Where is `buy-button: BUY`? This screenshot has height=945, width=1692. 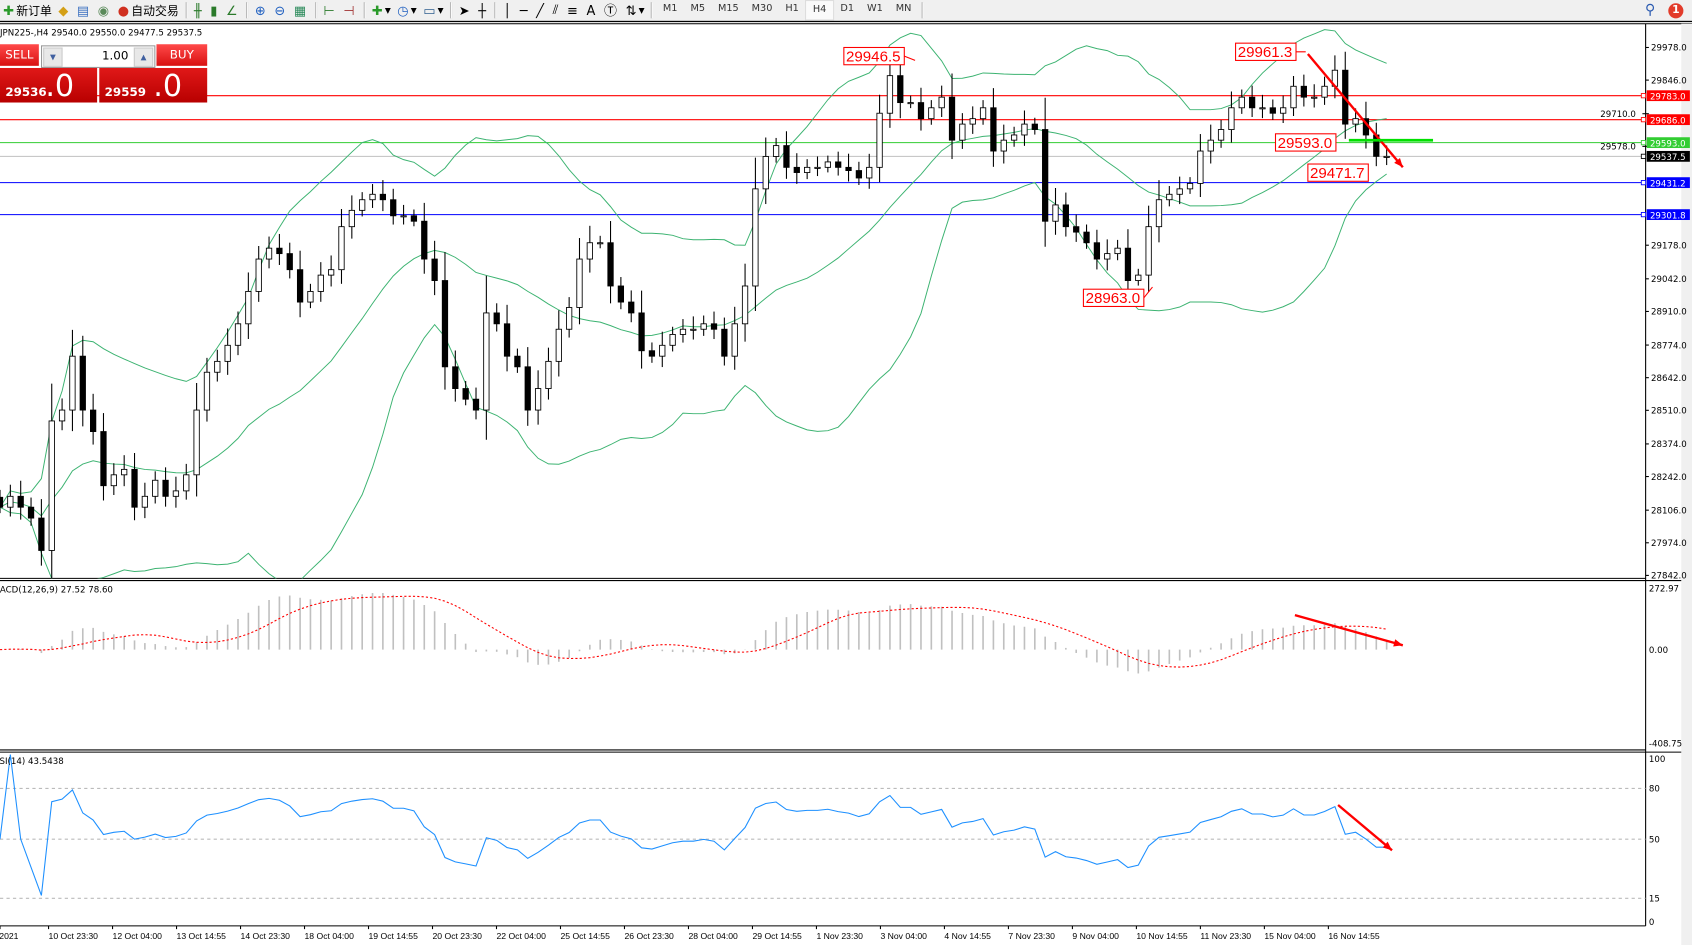
buy-button: BUY is located at coordinates (182, 55).